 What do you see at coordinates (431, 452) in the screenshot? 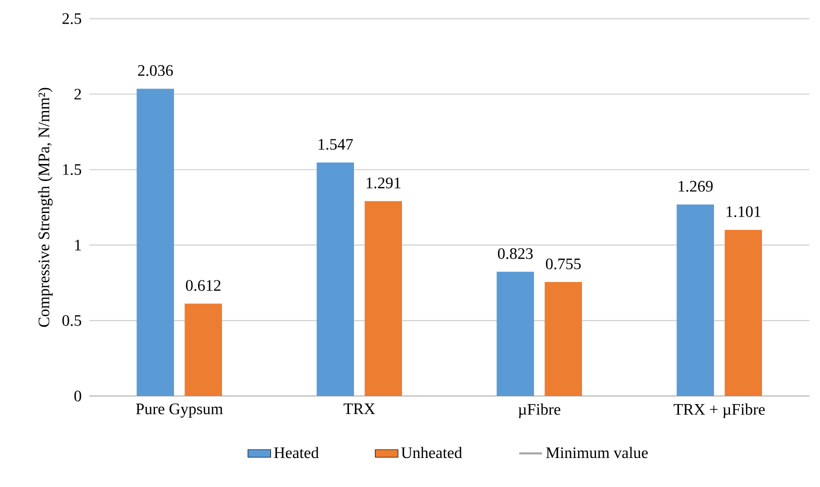
I see `legend-label: Unheated` at bounding box center [431, 452].